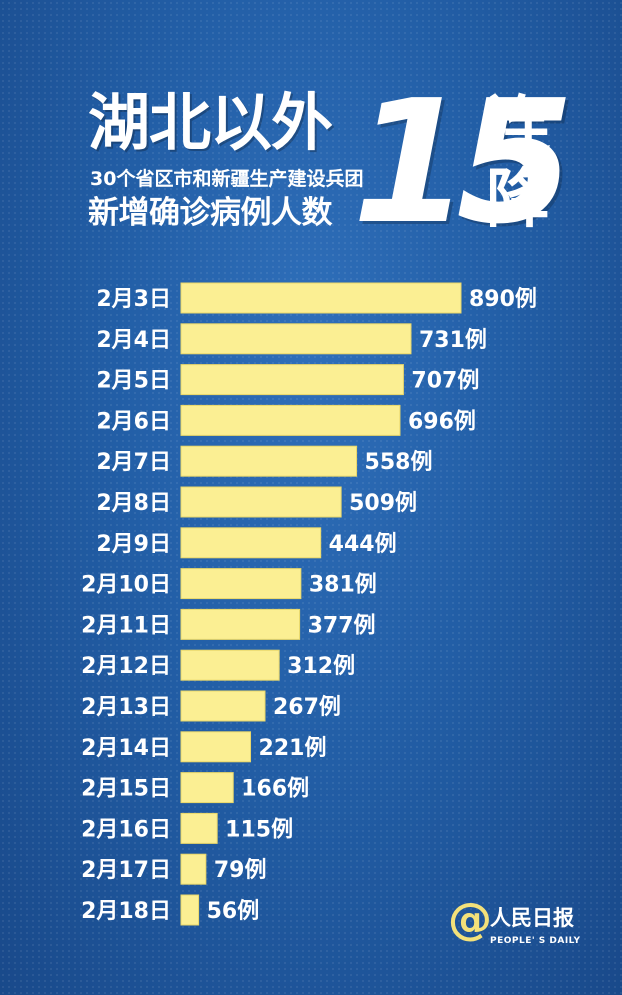  I want to click on value-label: 696例, so click(442, 421).